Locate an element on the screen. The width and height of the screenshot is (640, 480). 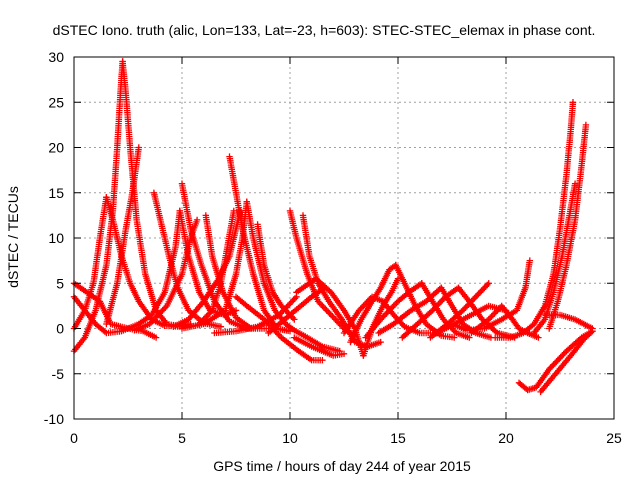
y-tick-label: 15 is located at coordinates (56, 193).